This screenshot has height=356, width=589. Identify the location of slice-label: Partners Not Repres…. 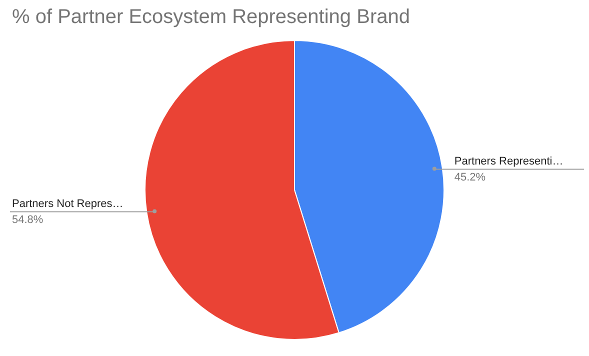
(68, 204).